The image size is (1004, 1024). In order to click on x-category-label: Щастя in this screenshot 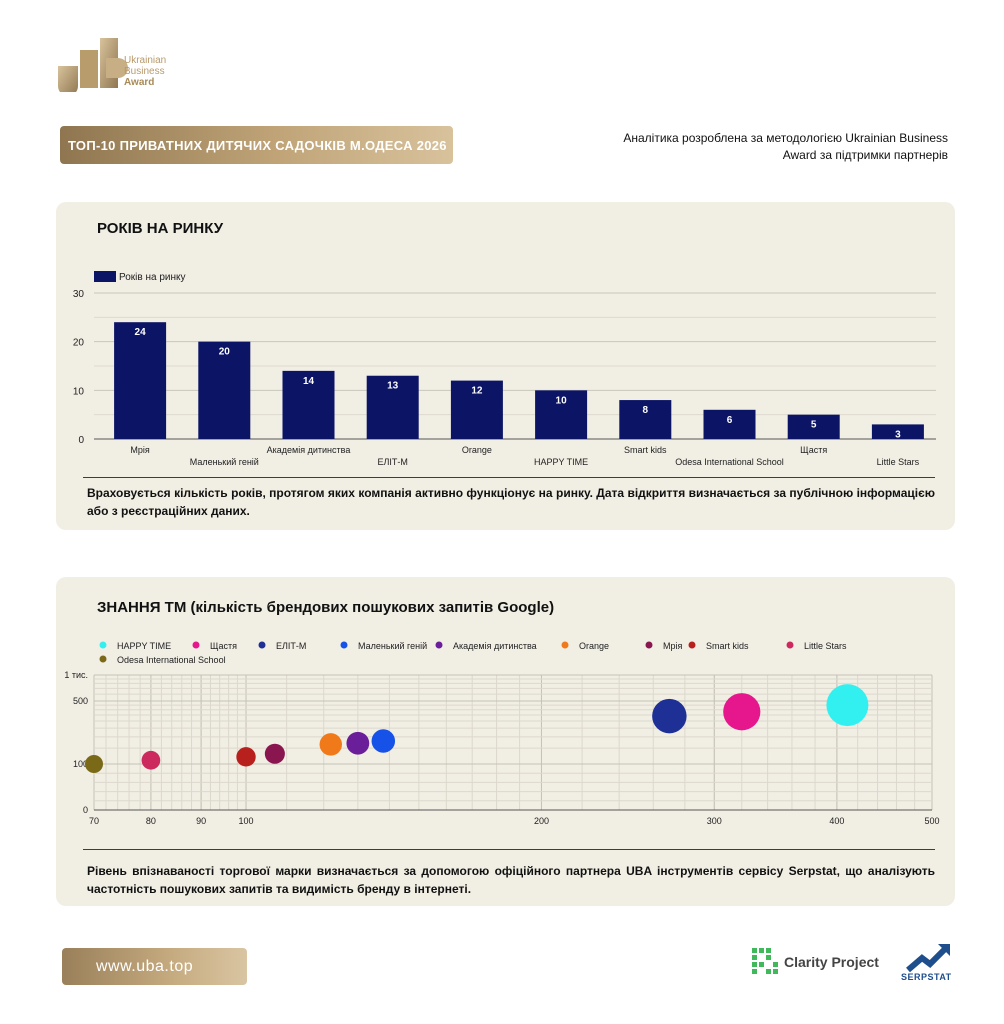, I will do `click(813, 450)`.